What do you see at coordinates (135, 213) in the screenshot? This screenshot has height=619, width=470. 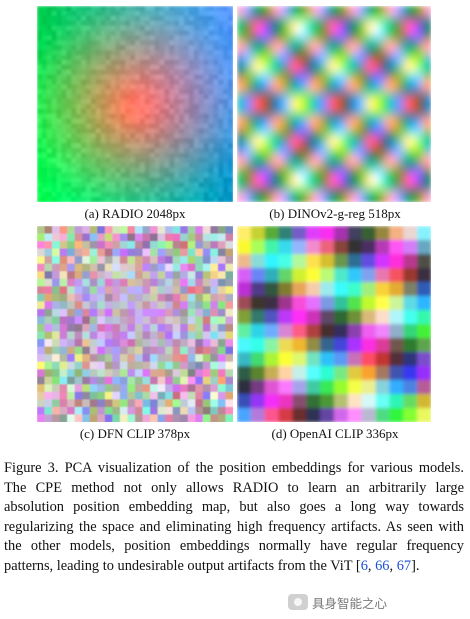 I see `subcaption-radio: (a) RADIO 2048px` at bounding box center [135, 213].